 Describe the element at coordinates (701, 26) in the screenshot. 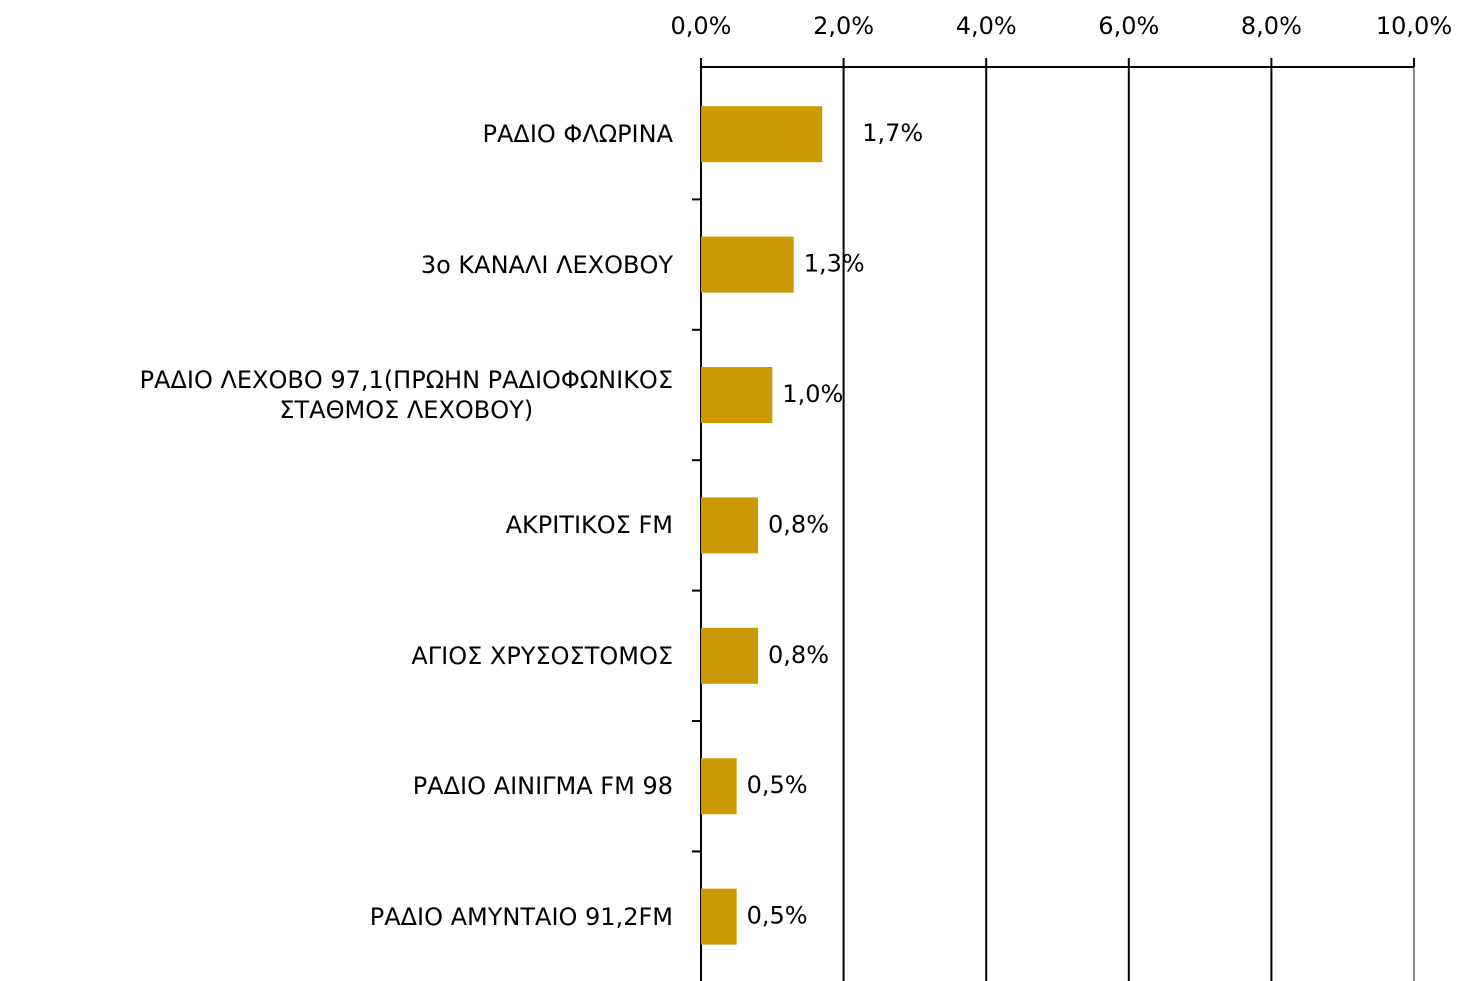

I see `x-tick-label: 0,0%` at that location.